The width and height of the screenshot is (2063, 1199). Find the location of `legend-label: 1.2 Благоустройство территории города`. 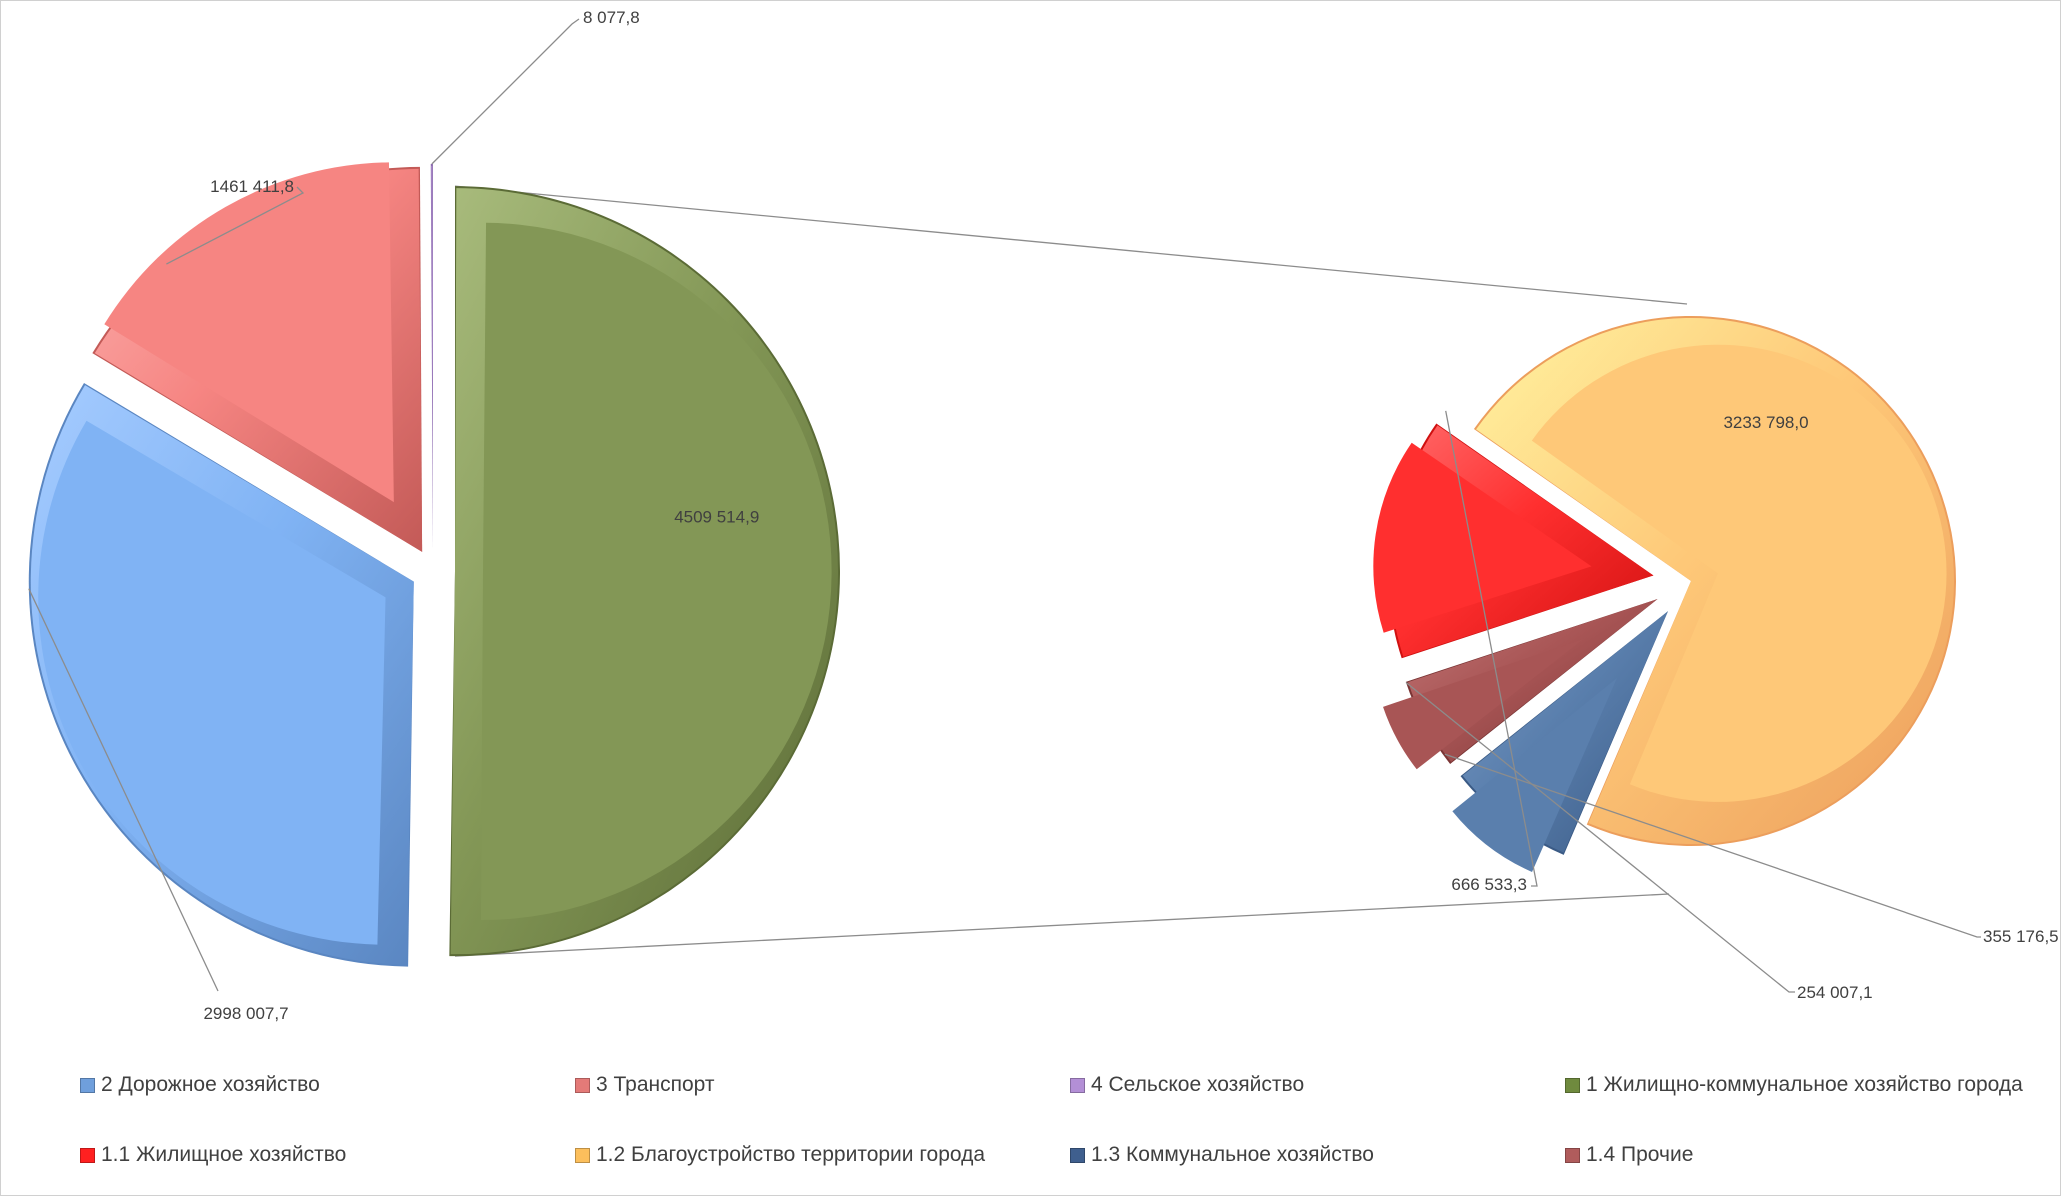

legend-label: 1.2 Благоустройство территории города is located at coordinates (791, 1154).